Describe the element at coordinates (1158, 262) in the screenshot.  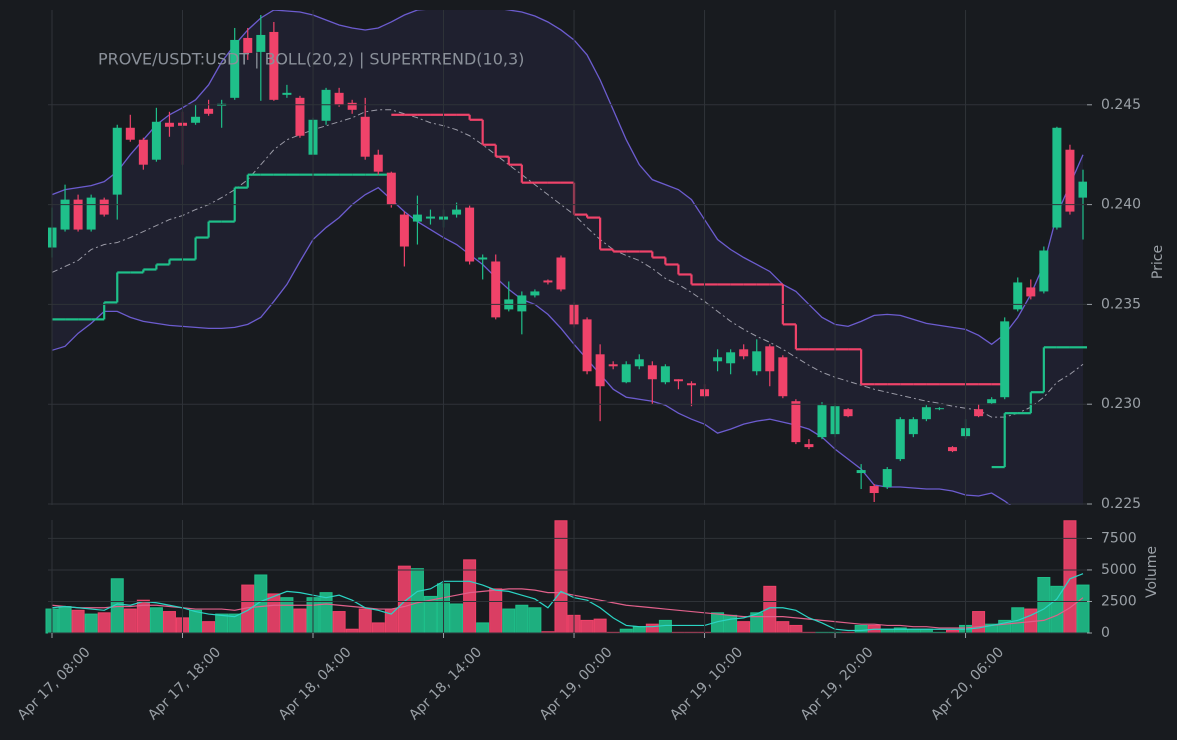
I see `y-axis-label: Price` at that location.